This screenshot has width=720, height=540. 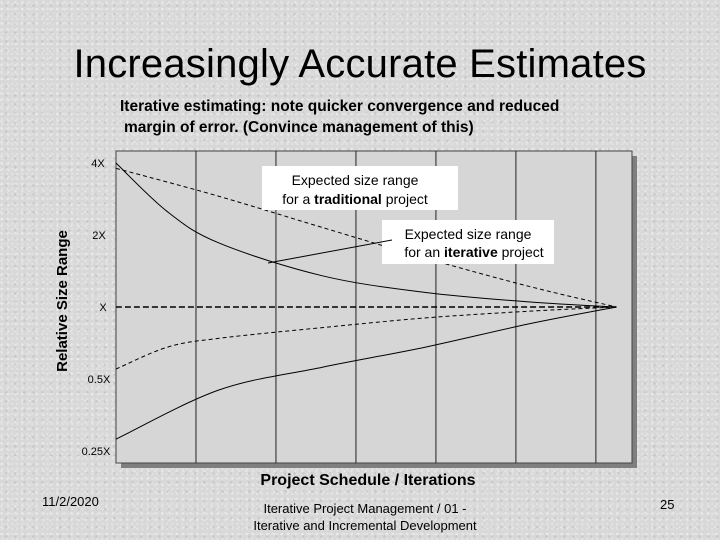 What do you see at coordinates (424, 252) in the screenshot?
I see `annotation-iterative-pre: for an` at bounding box center [424, 252].